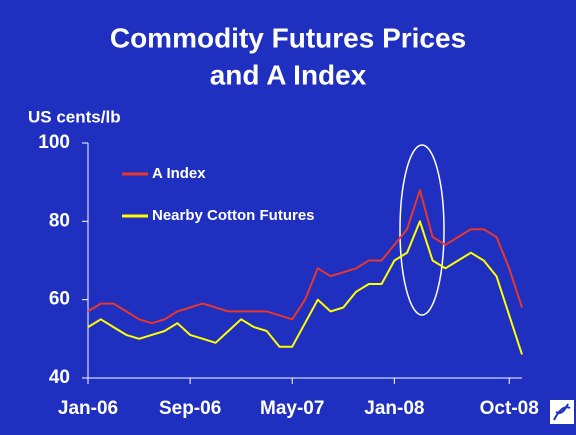  I want to click on y-tick-label: 80, so click(59, 220).